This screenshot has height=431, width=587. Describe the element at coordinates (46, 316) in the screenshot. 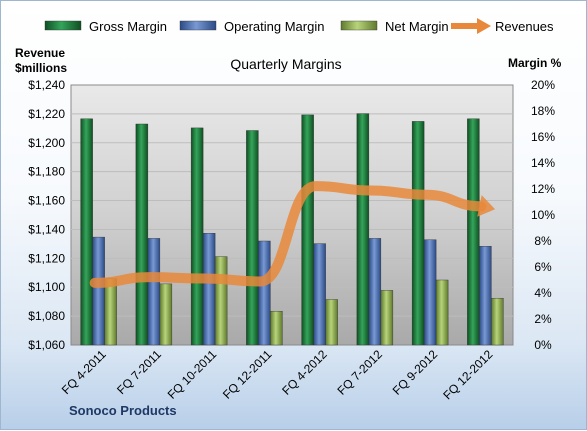

I see `left-tick-label: $1,080` at that location.